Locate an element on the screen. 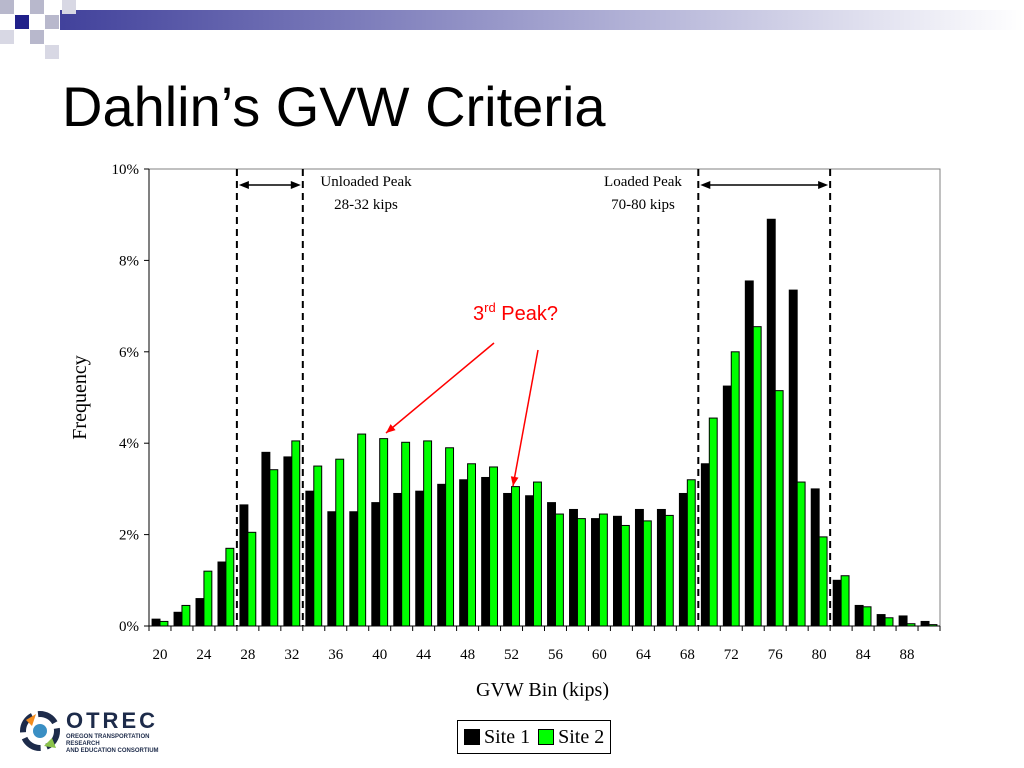 The image size is (1024, 768). unloaded-range-arrow-head-left is located at coordinates (243, 185).